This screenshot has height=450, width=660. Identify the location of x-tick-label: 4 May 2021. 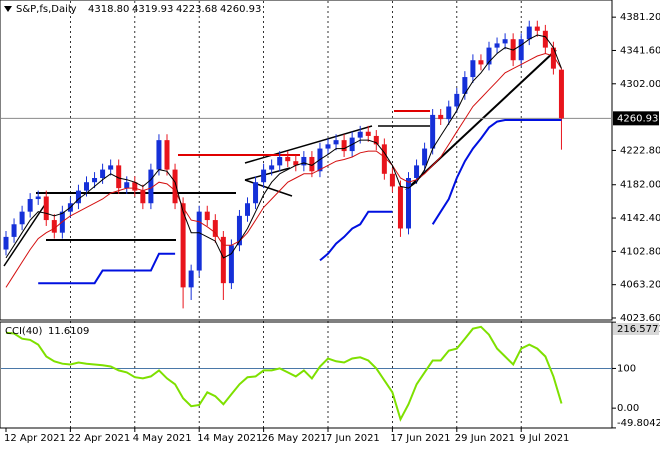
(162, 438).